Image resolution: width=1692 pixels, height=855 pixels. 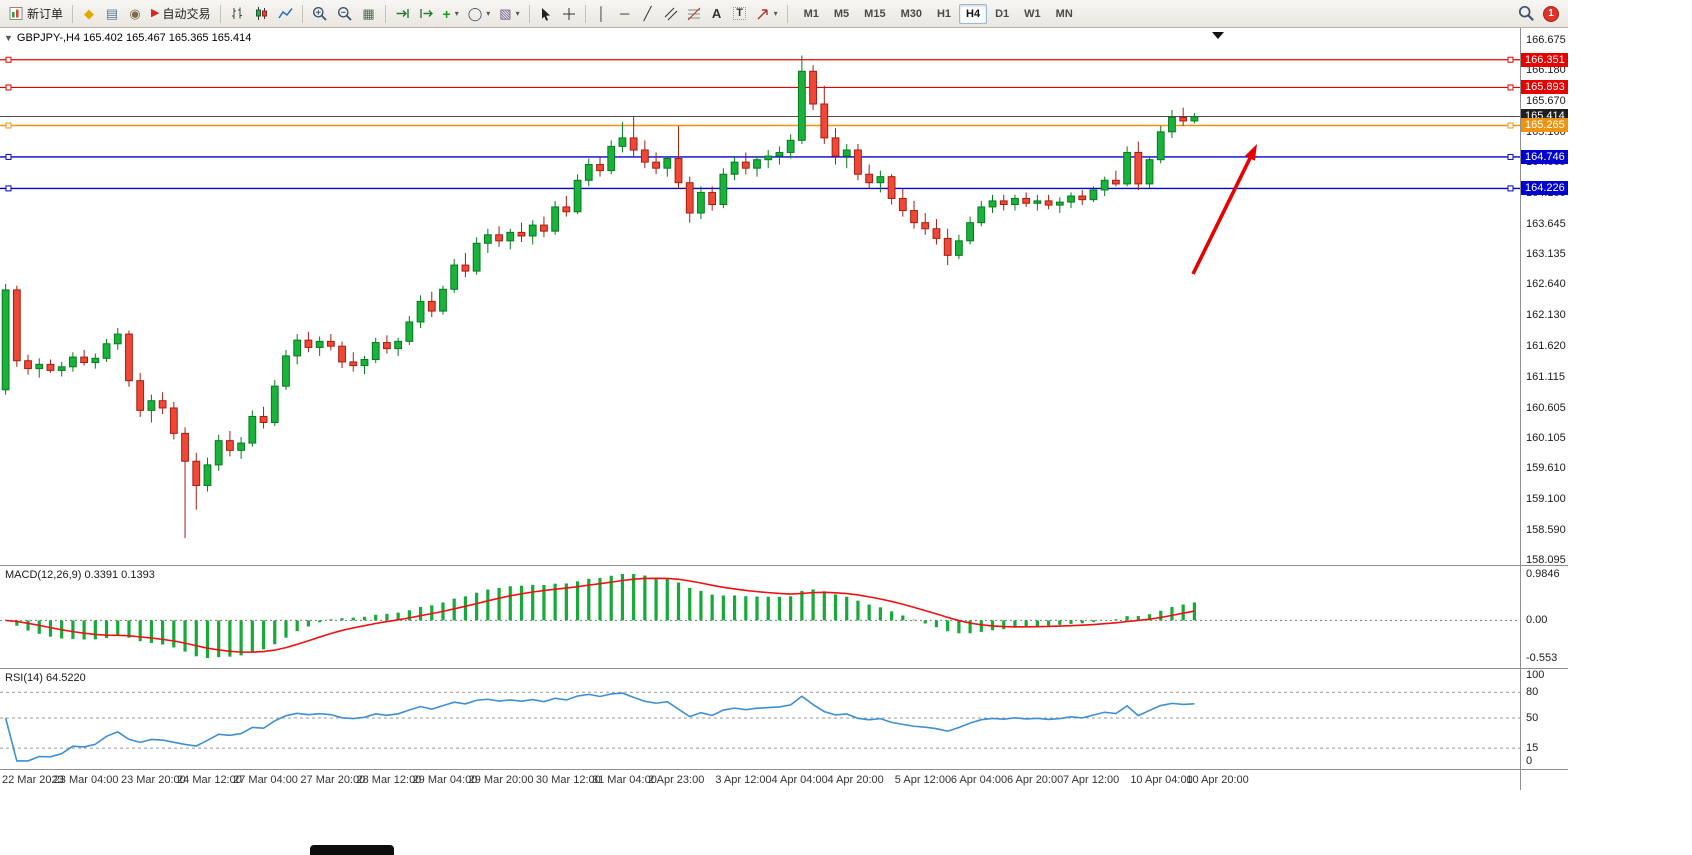 What do you see at coordinates (509, 14) in the screenshot?
I see `templates-button: ▧ ▾` at bounding box center [509, 14].